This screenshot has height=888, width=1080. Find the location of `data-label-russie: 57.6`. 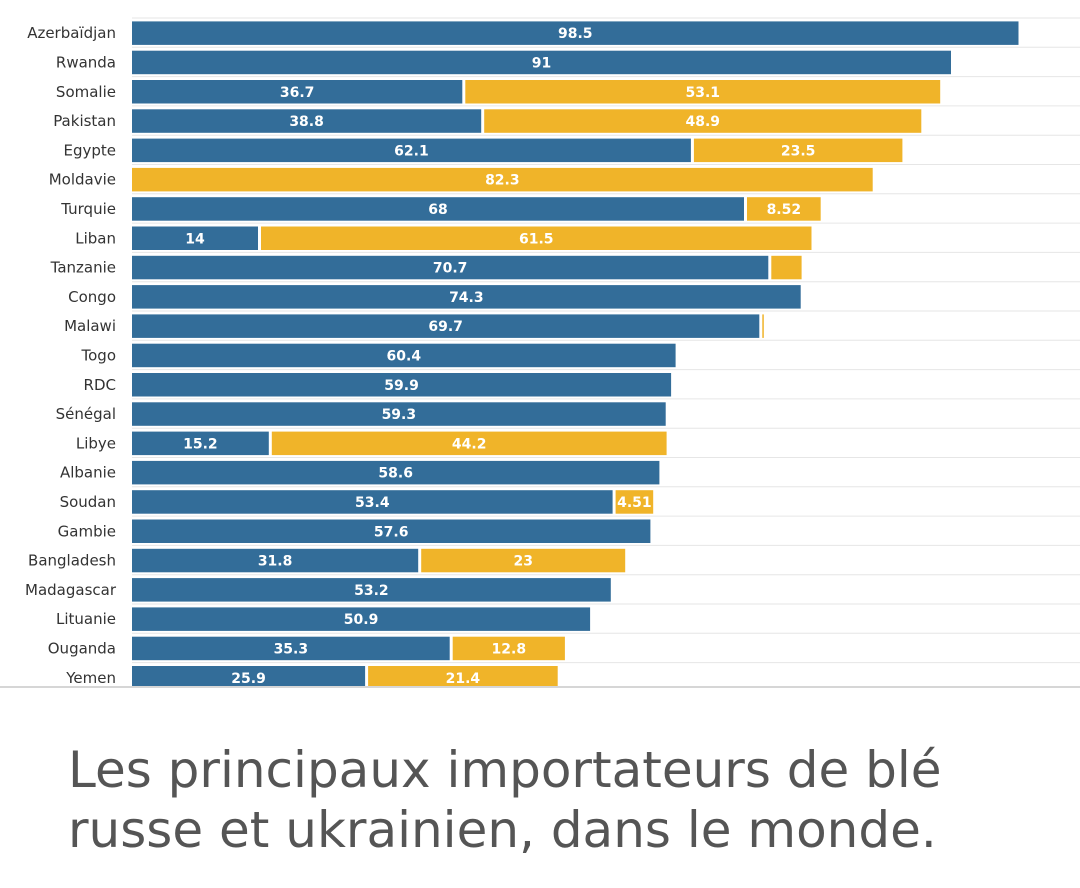

data-label-russie: 57.6 is located at coordinates (391, 532).